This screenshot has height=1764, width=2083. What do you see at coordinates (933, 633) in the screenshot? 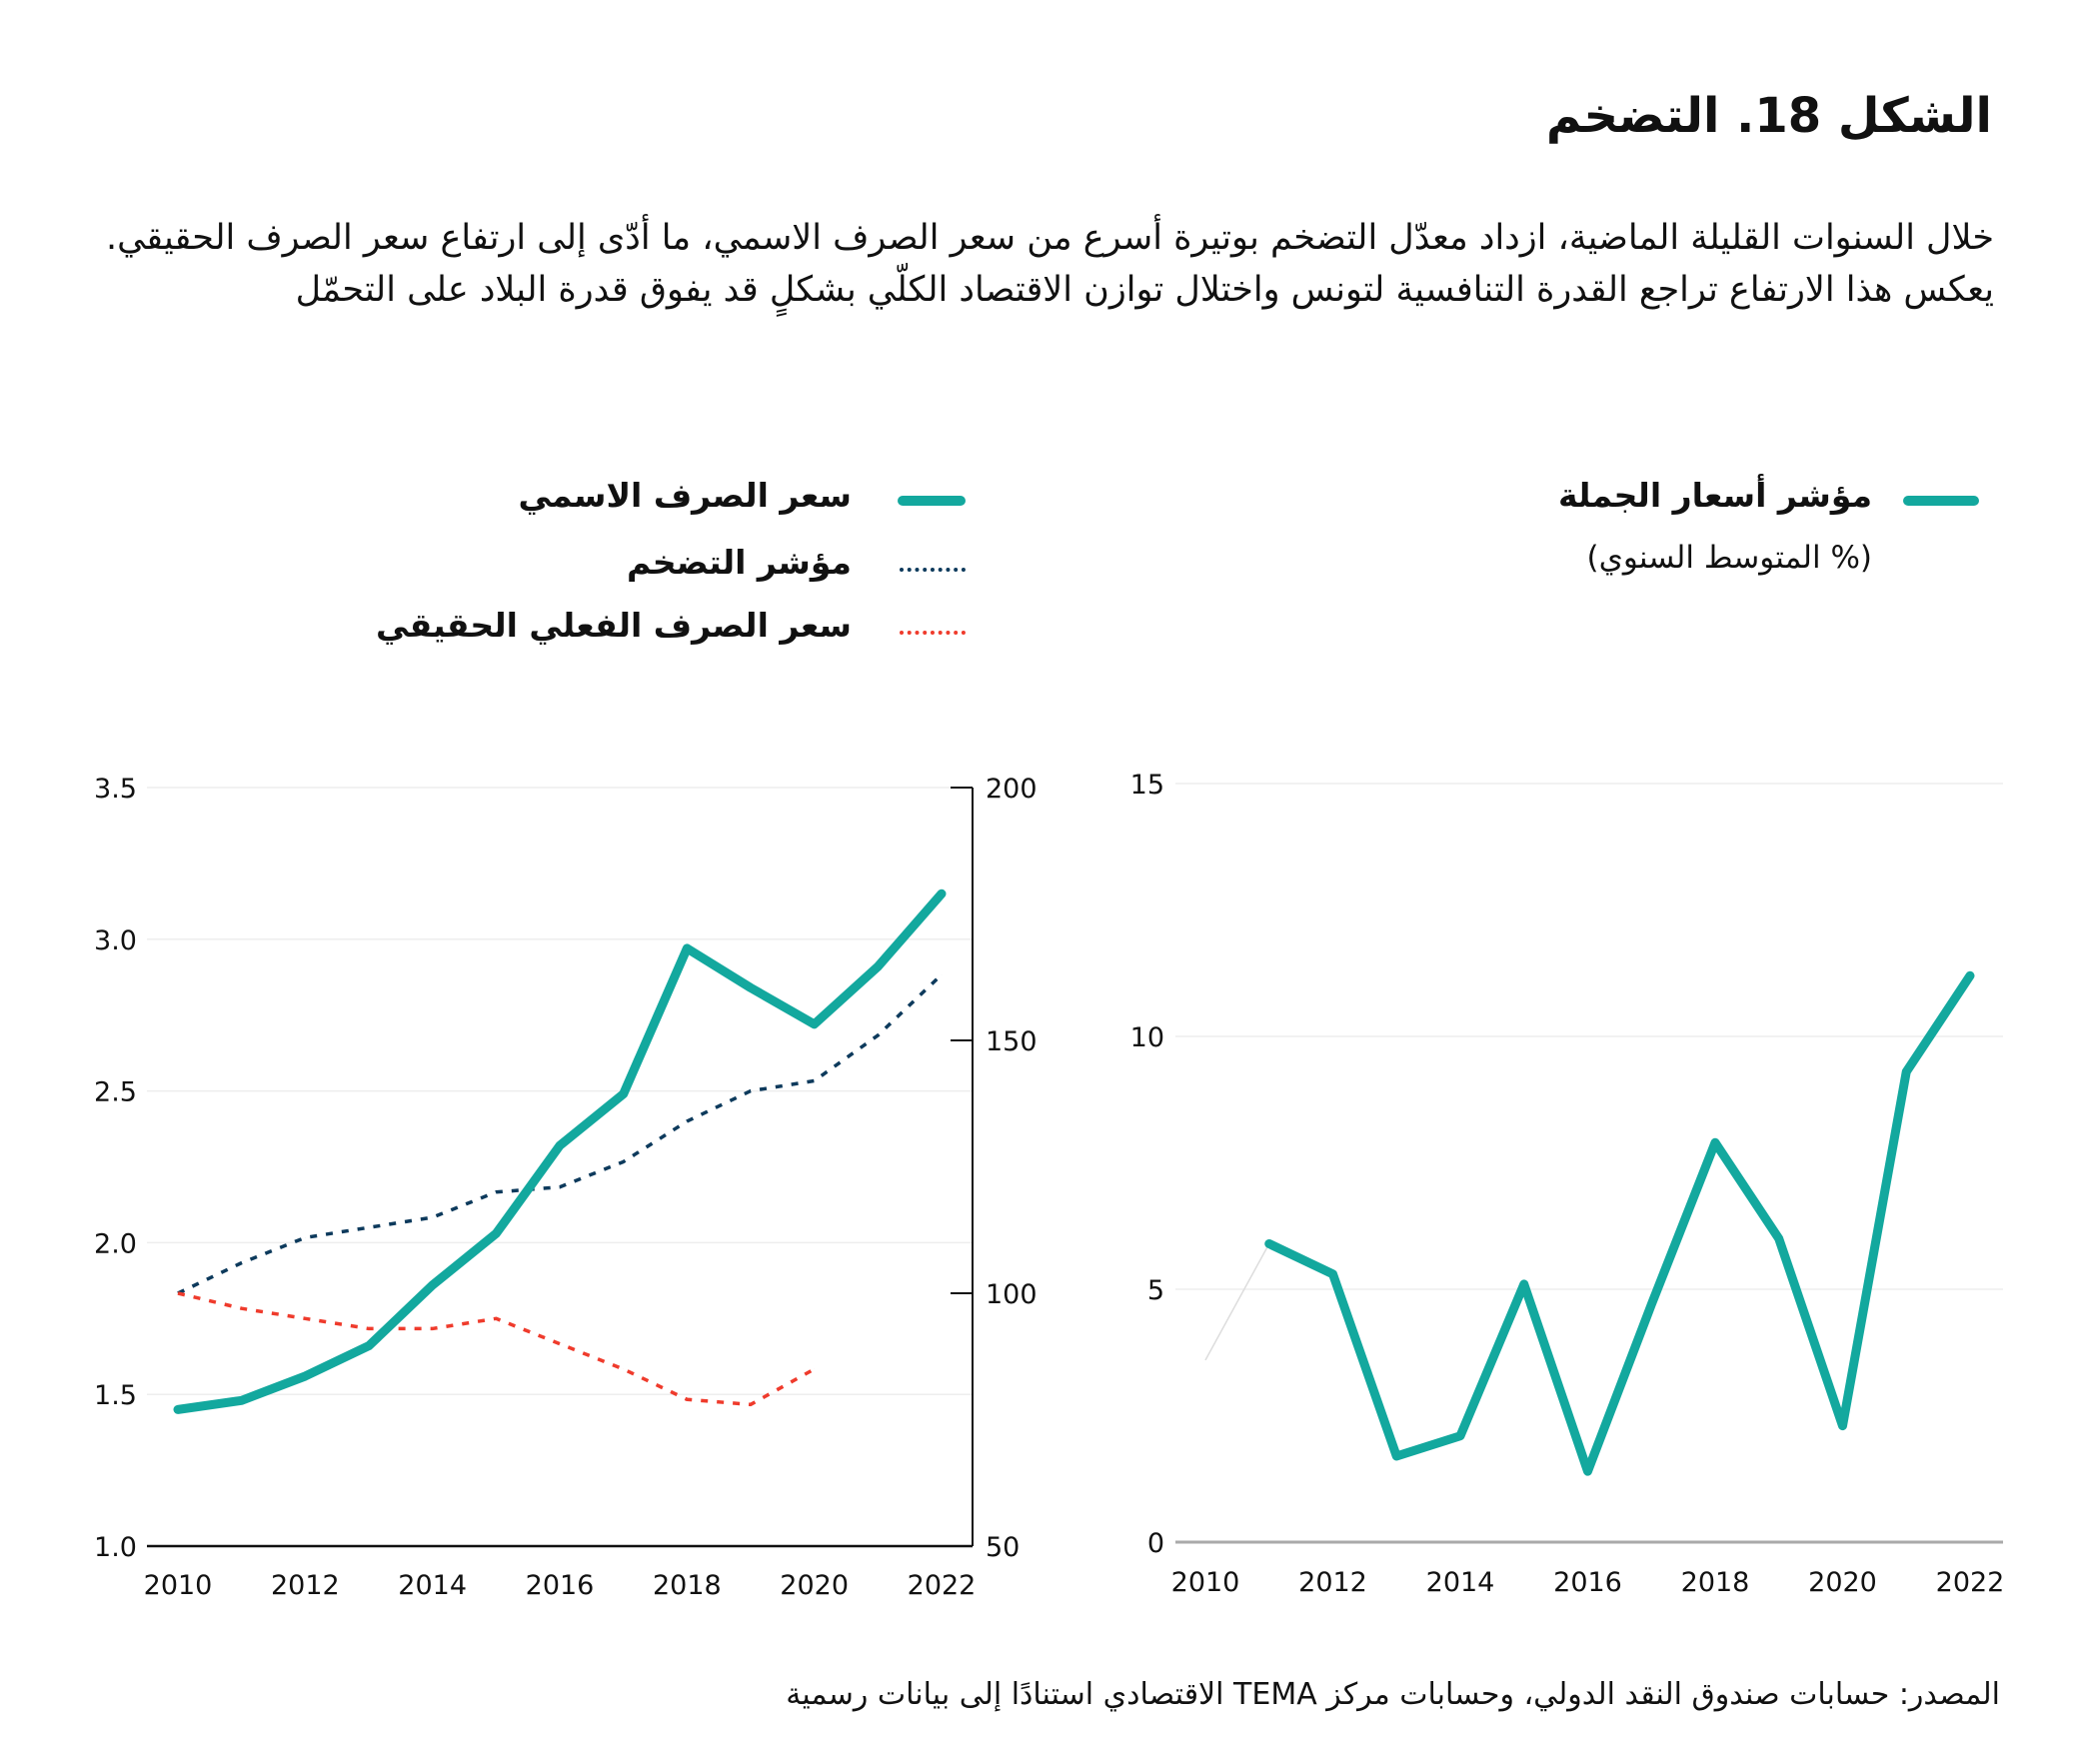
I see `legend-swatch-dotted-red` at bounding box center [933, 633].